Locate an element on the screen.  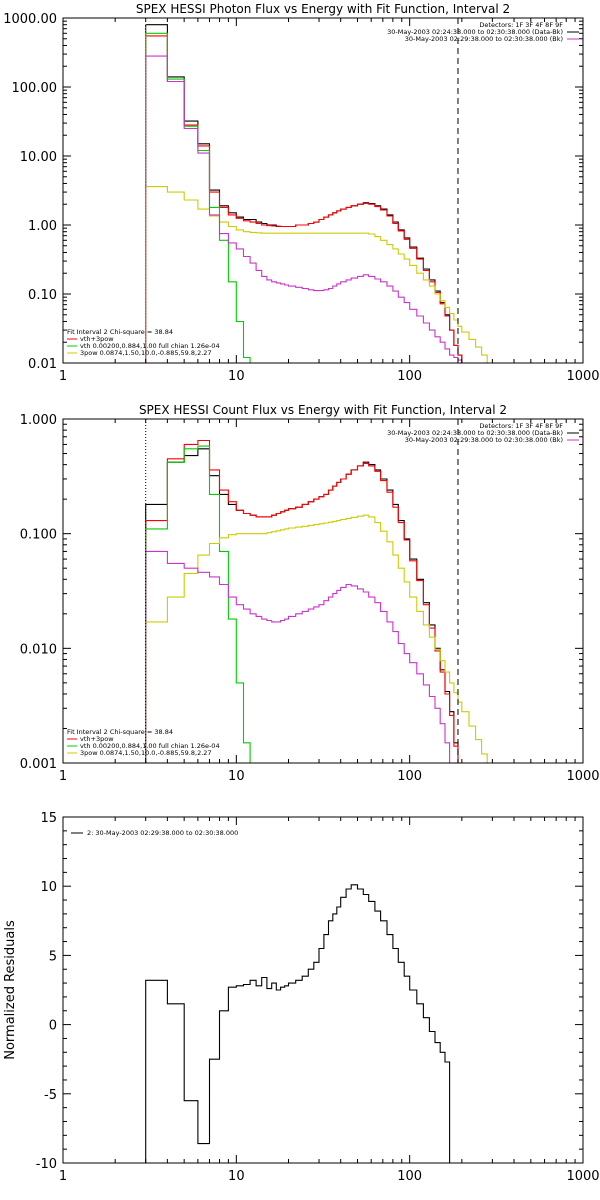
y-tick-label: 1.00 is located at coordinates (42, 226).